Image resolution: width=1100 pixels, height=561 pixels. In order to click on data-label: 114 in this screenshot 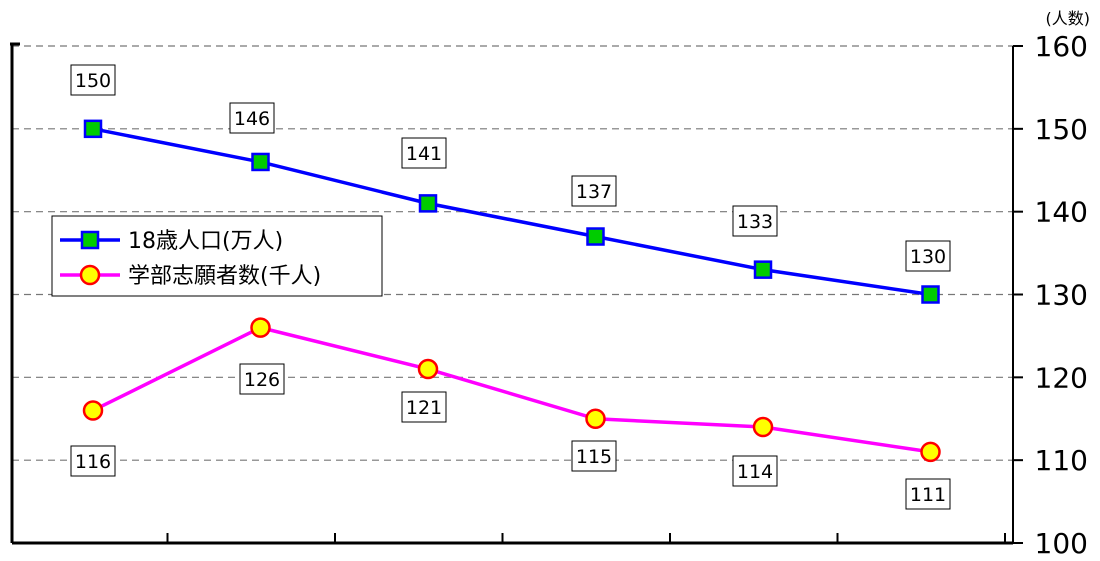, I will do `click(755, 472)`.